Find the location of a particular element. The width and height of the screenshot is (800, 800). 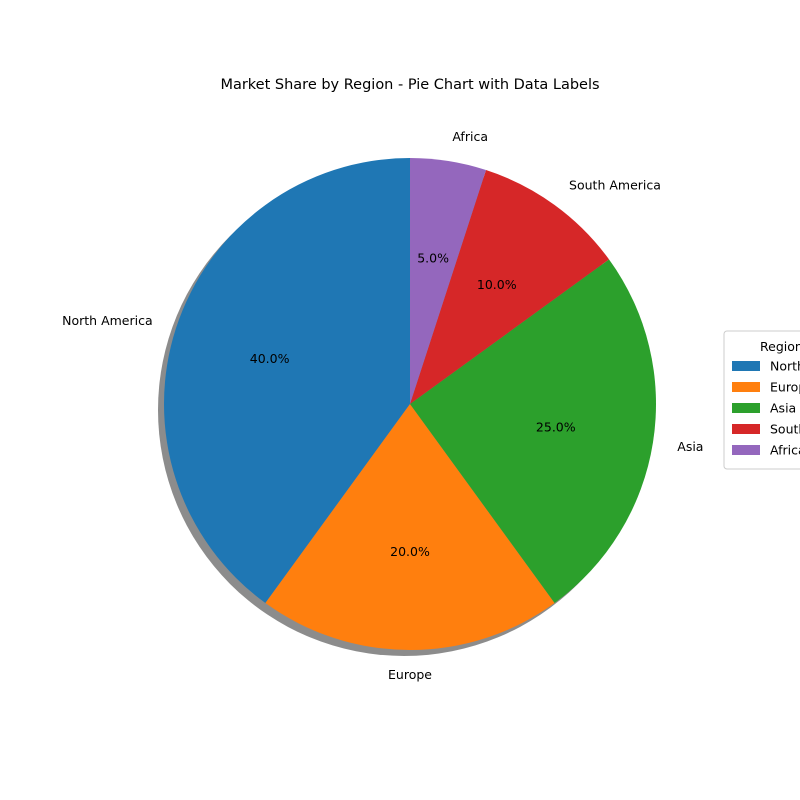

legend-label-south-america: South America is located at coordinates (785, 429).